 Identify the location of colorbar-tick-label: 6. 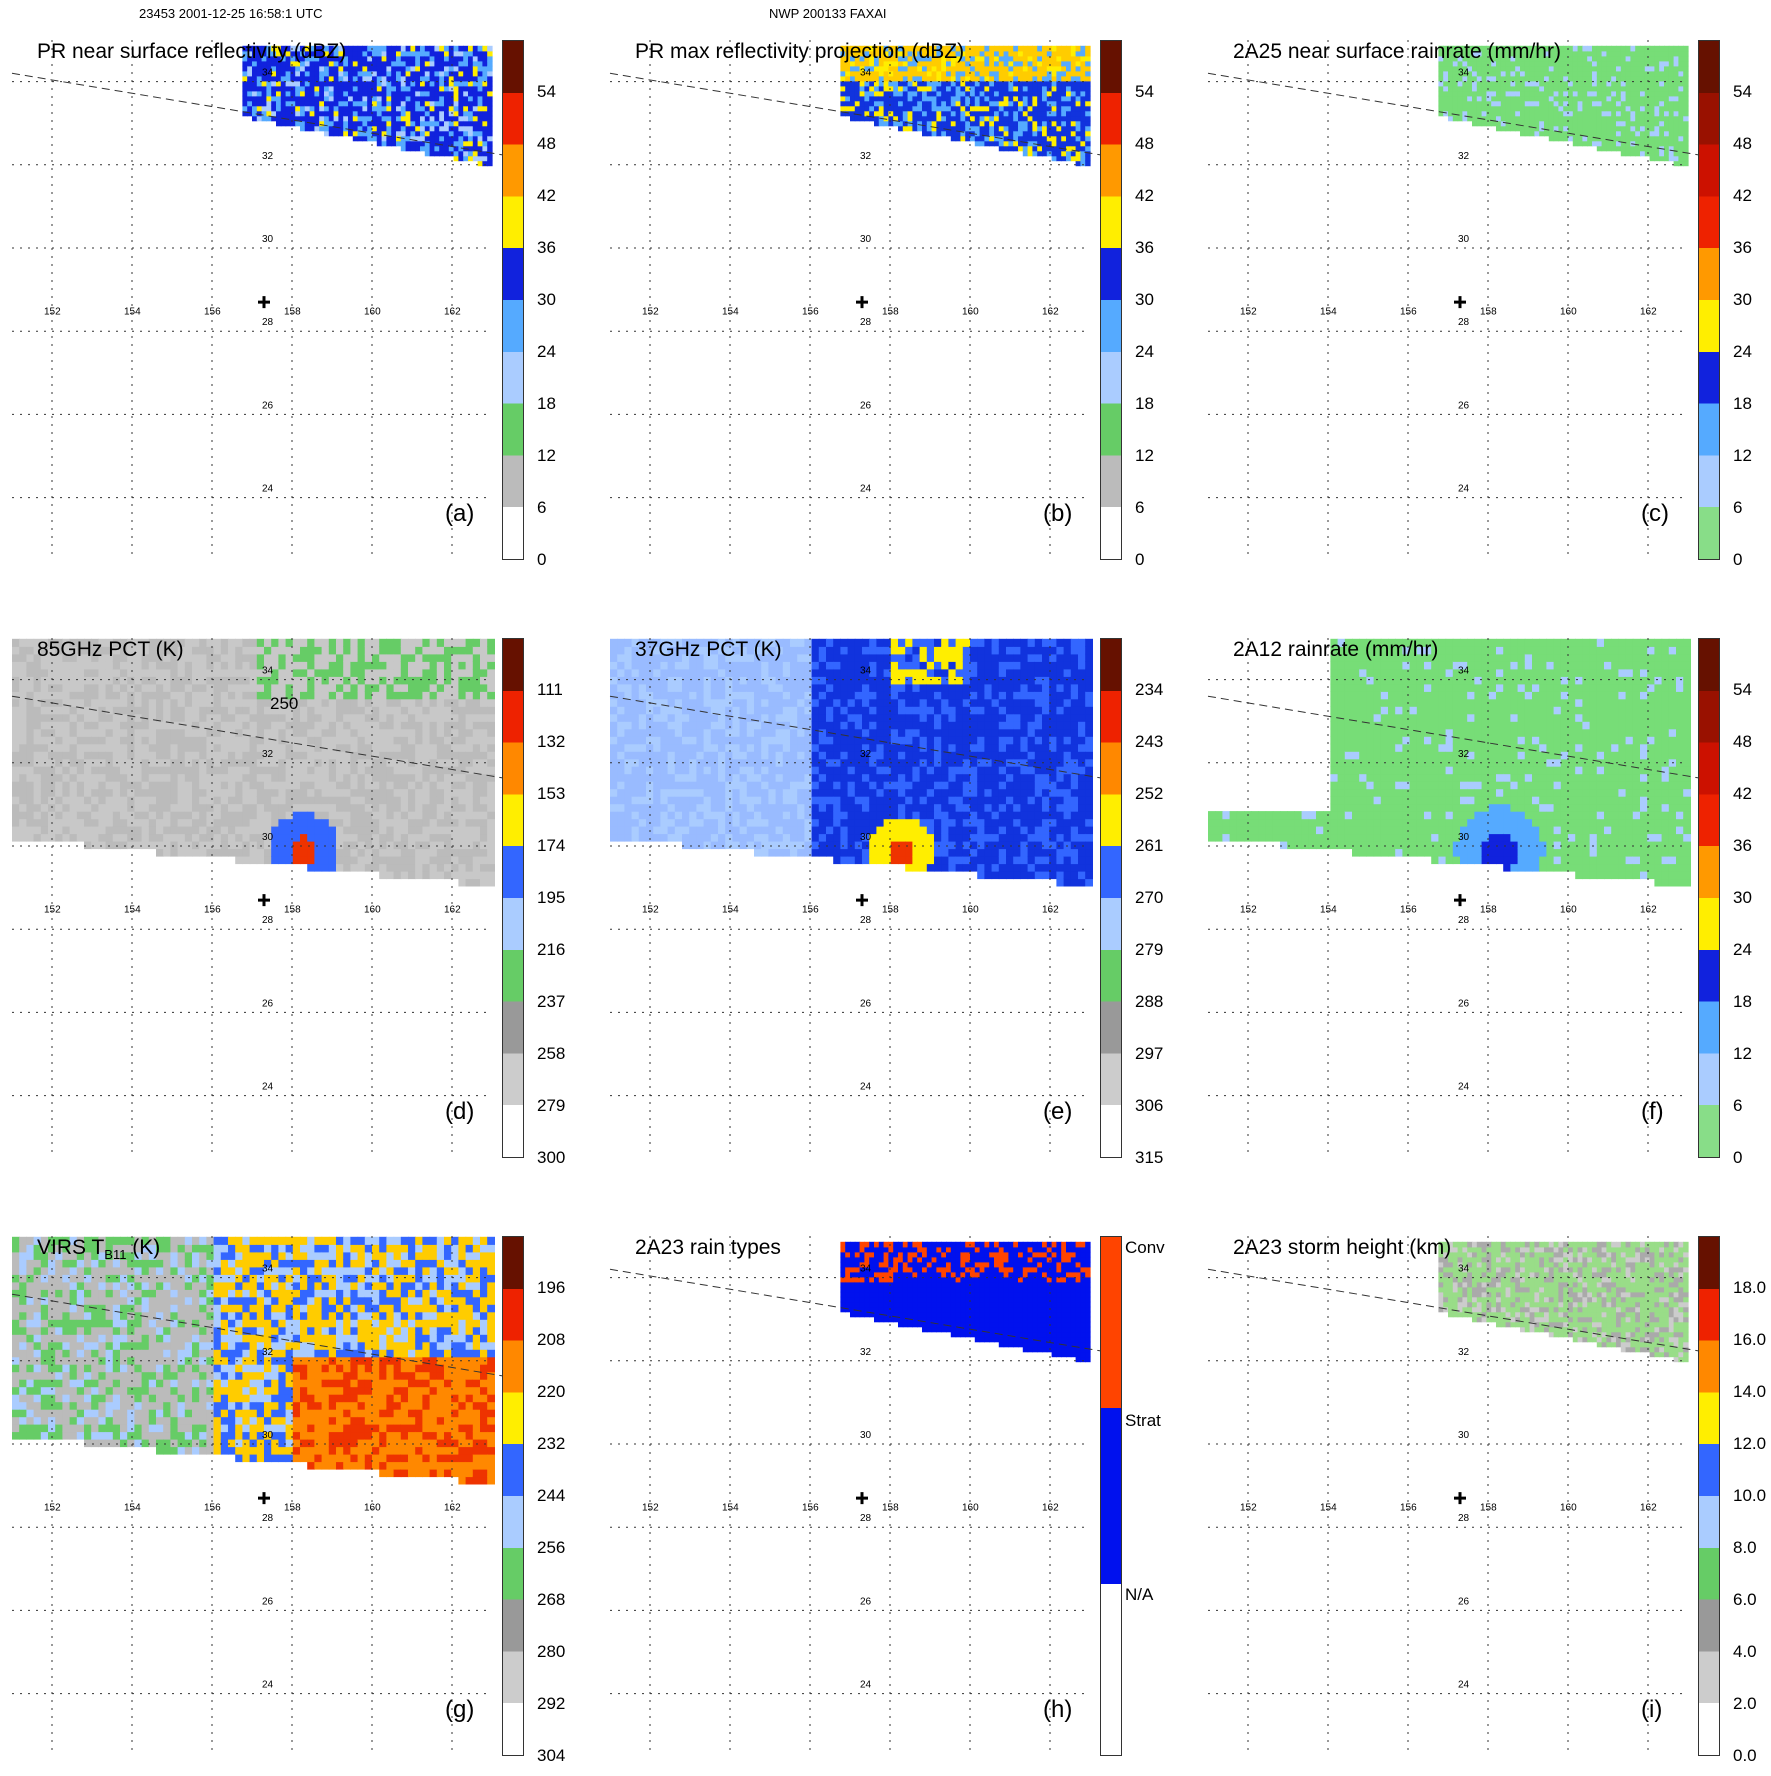
(541, 508).